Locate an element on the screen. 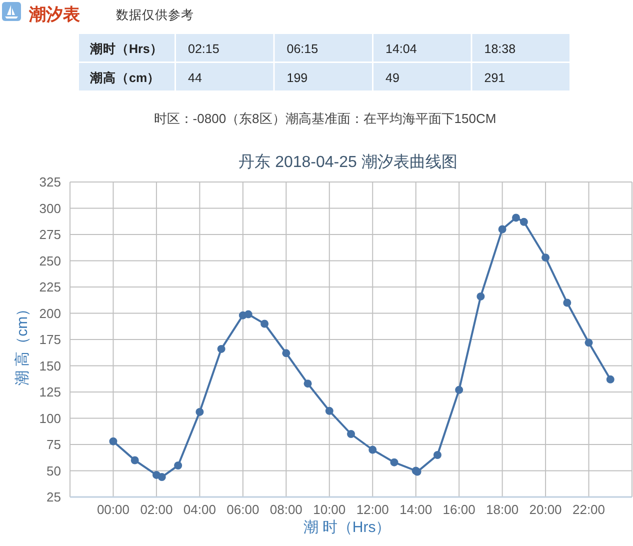 This screenshot has width=633, height=546. y-tick-label: 125 is located at coordinates (50, 392).